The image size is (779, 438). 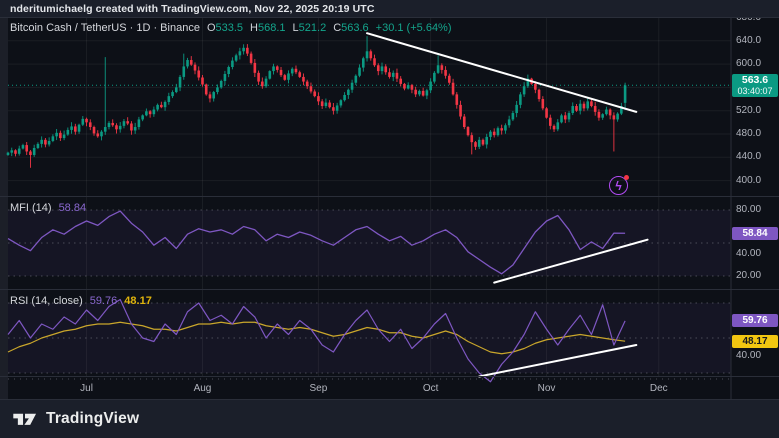 What do you see at coordinates (81, 301) in the screenshot?
I see `rsi-legend: RSI (14, close) 59.76 48.17` at bounding box center [81, 301].